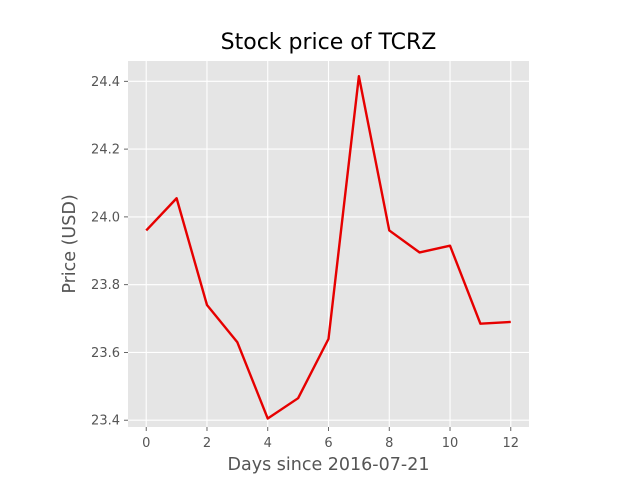 Image resolution: width=640 pixels, height=480 pixels. I want to click on x-tick-label: 2, so click(207, 443).